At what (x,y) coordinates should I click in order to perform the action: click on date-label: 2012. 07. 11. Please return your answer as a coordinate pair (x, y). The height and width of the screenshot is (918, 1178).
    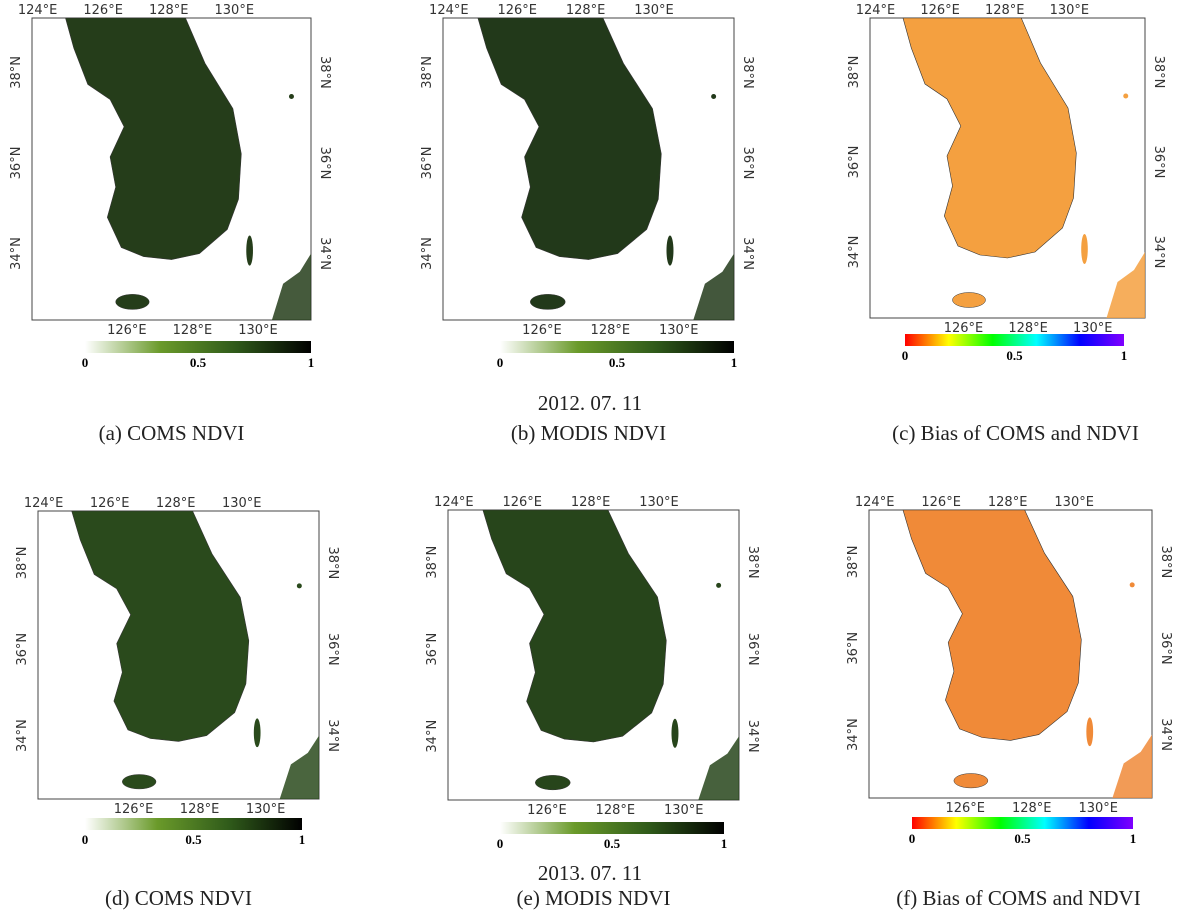
    Looking at the image, I should click on (590, 403).